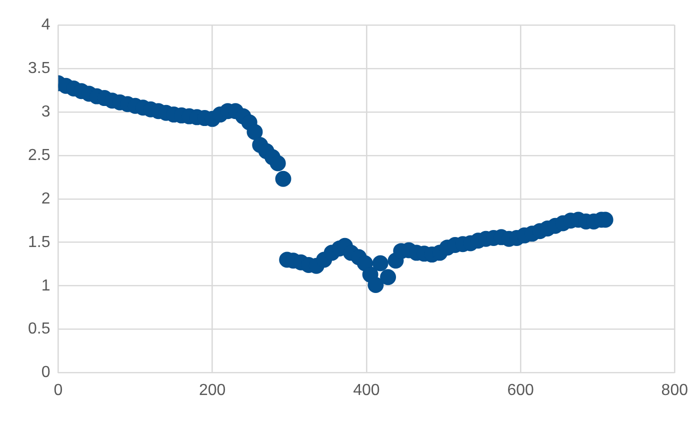 This screenshot has height=428, width=696. What do you see at coordinates (520, 390) in the screenshot?
I see `x-tick-label: 600` at bounding box center [520, 390].